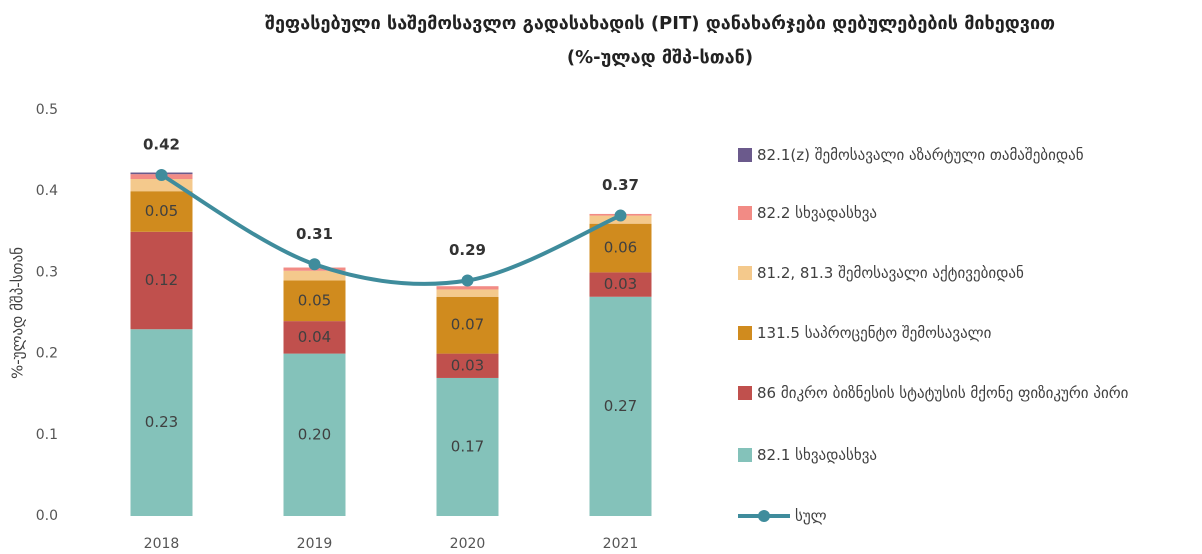  What do you see at coordinates (162, 544) in the screenshot?
I see `x-tick-label: 2018` at bounding box center [162, 544].